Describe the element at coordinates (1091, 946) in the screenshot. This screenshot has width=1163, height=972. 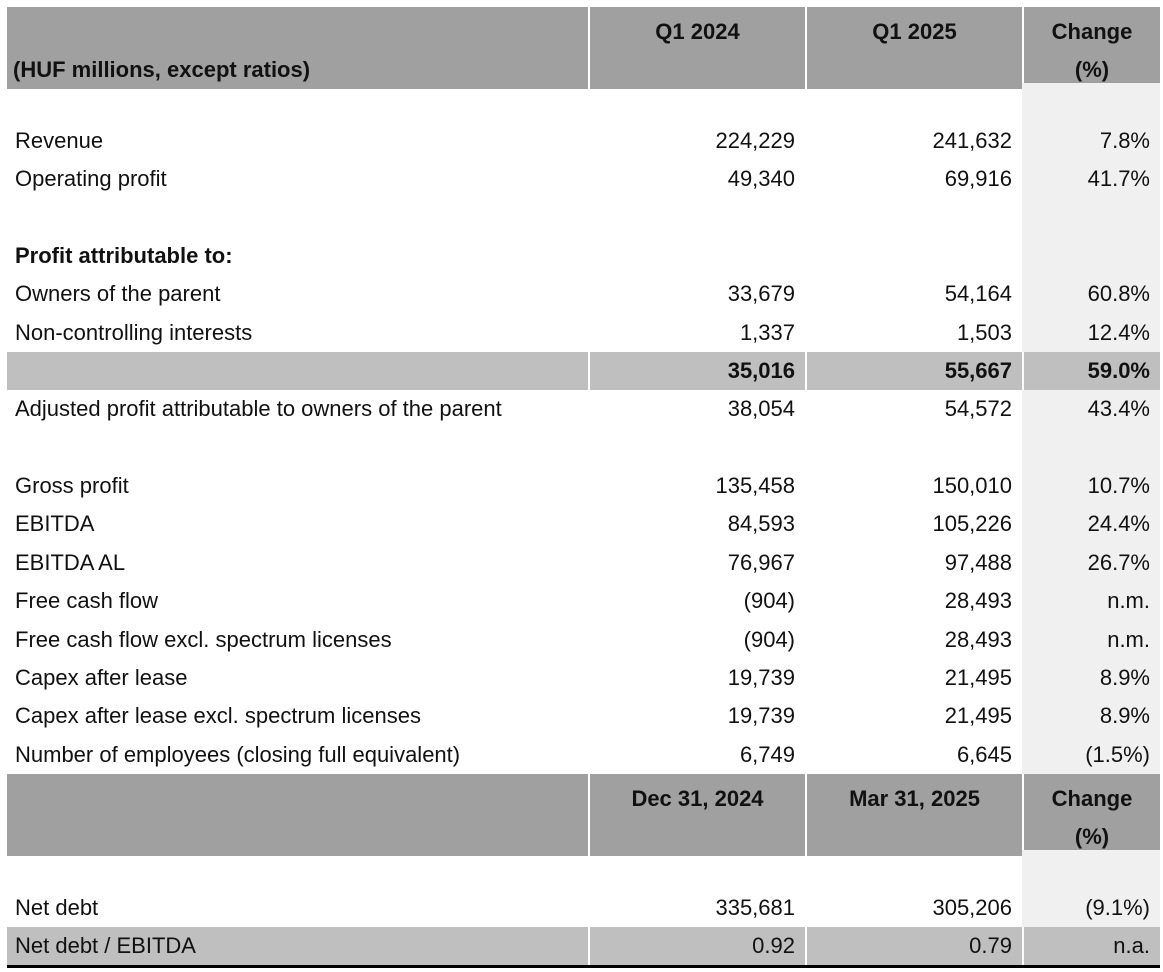
I see `value-change: n.a.` at that location.